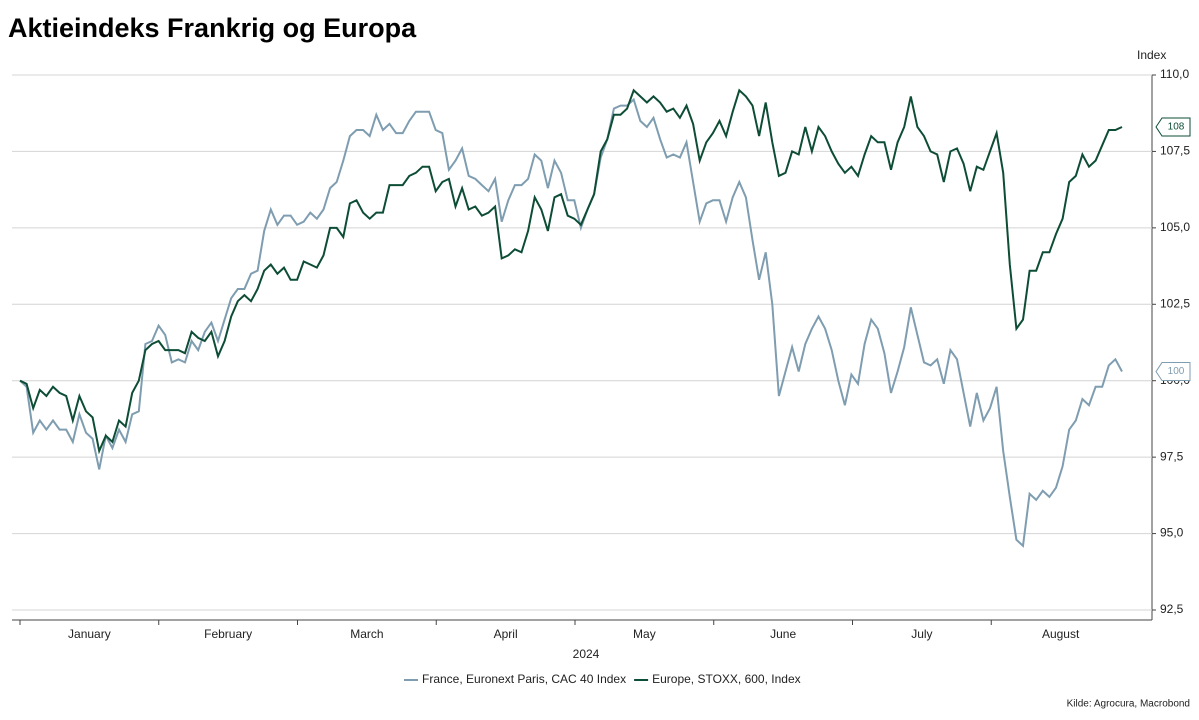 This screenshot has width=1199, height=720. What do you see at coordinates (726, 679) in the screenshot?
I see `legend-label: Europe, STOXX, 600, Index` at bounding box center [726, 679].